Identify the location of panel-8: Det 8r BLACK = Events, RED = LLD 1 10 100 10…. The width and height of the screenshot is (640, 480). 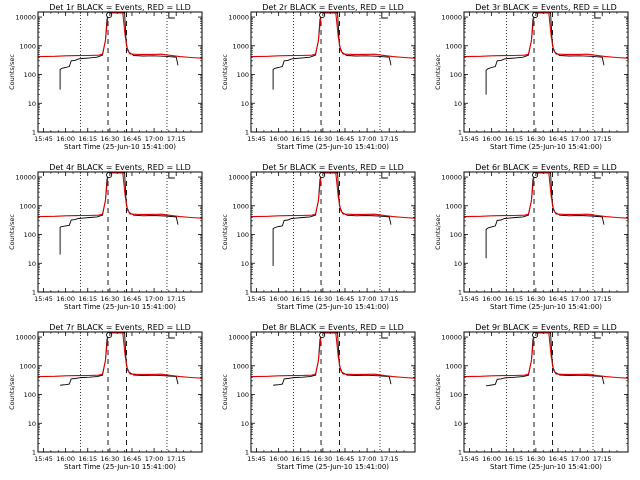
(318, 397).